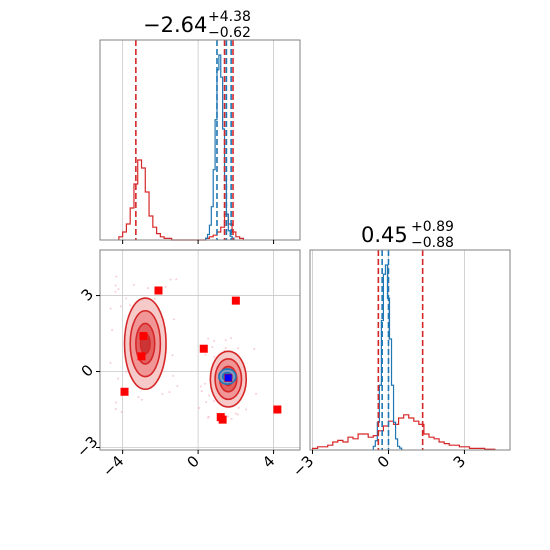 The width and height of the screenshot is (550, 550). What do you see at coordinates (87, 294) in the screenshot?
I see `y-tick-label-2: 3` at bounding box center [87, 294].